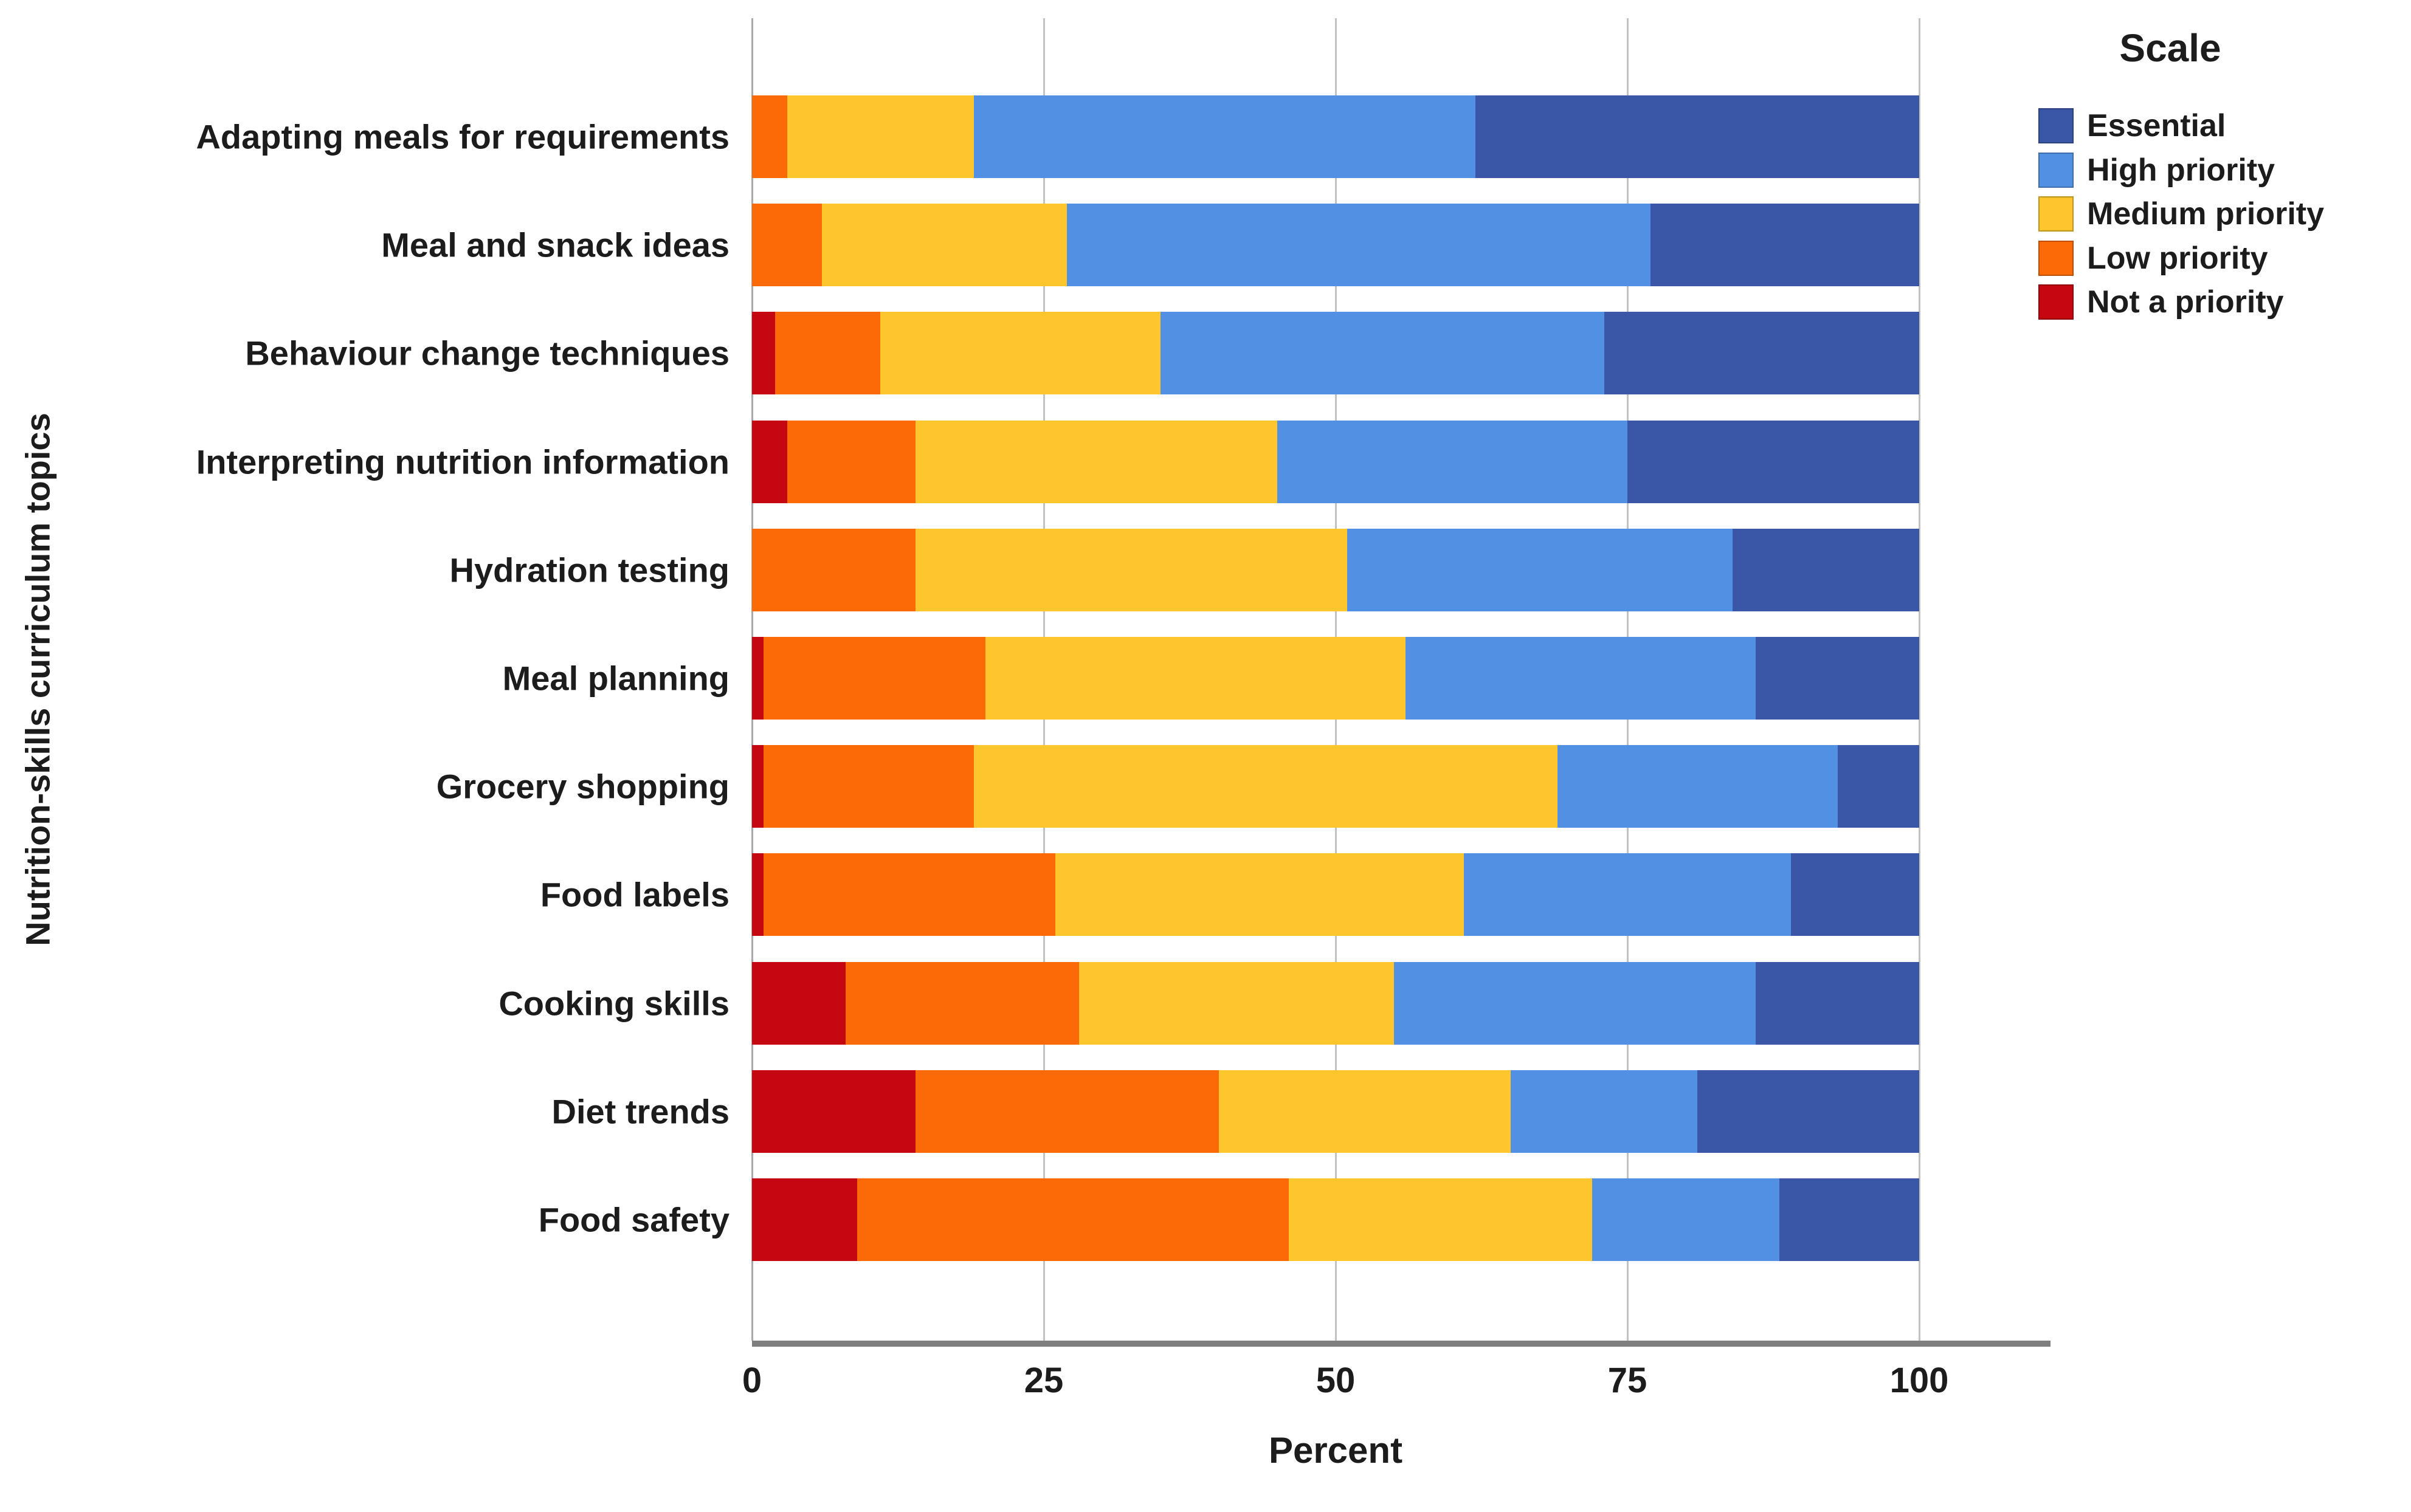  What do you see at coordinates (1919, 1381) in the screenshot?
I see `x-tick-label: 100` at bounding box center [1919, 1381].